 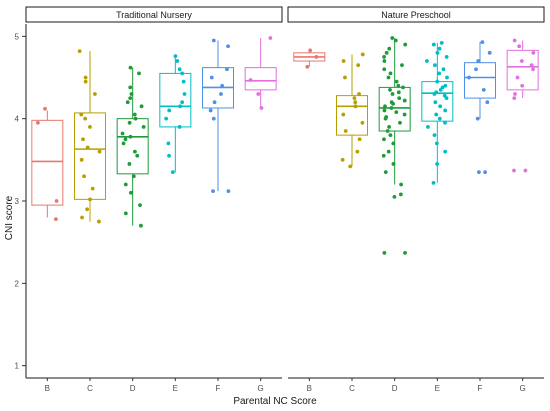 I want to click on x-tick-label: E, so click(x=437, y=388).